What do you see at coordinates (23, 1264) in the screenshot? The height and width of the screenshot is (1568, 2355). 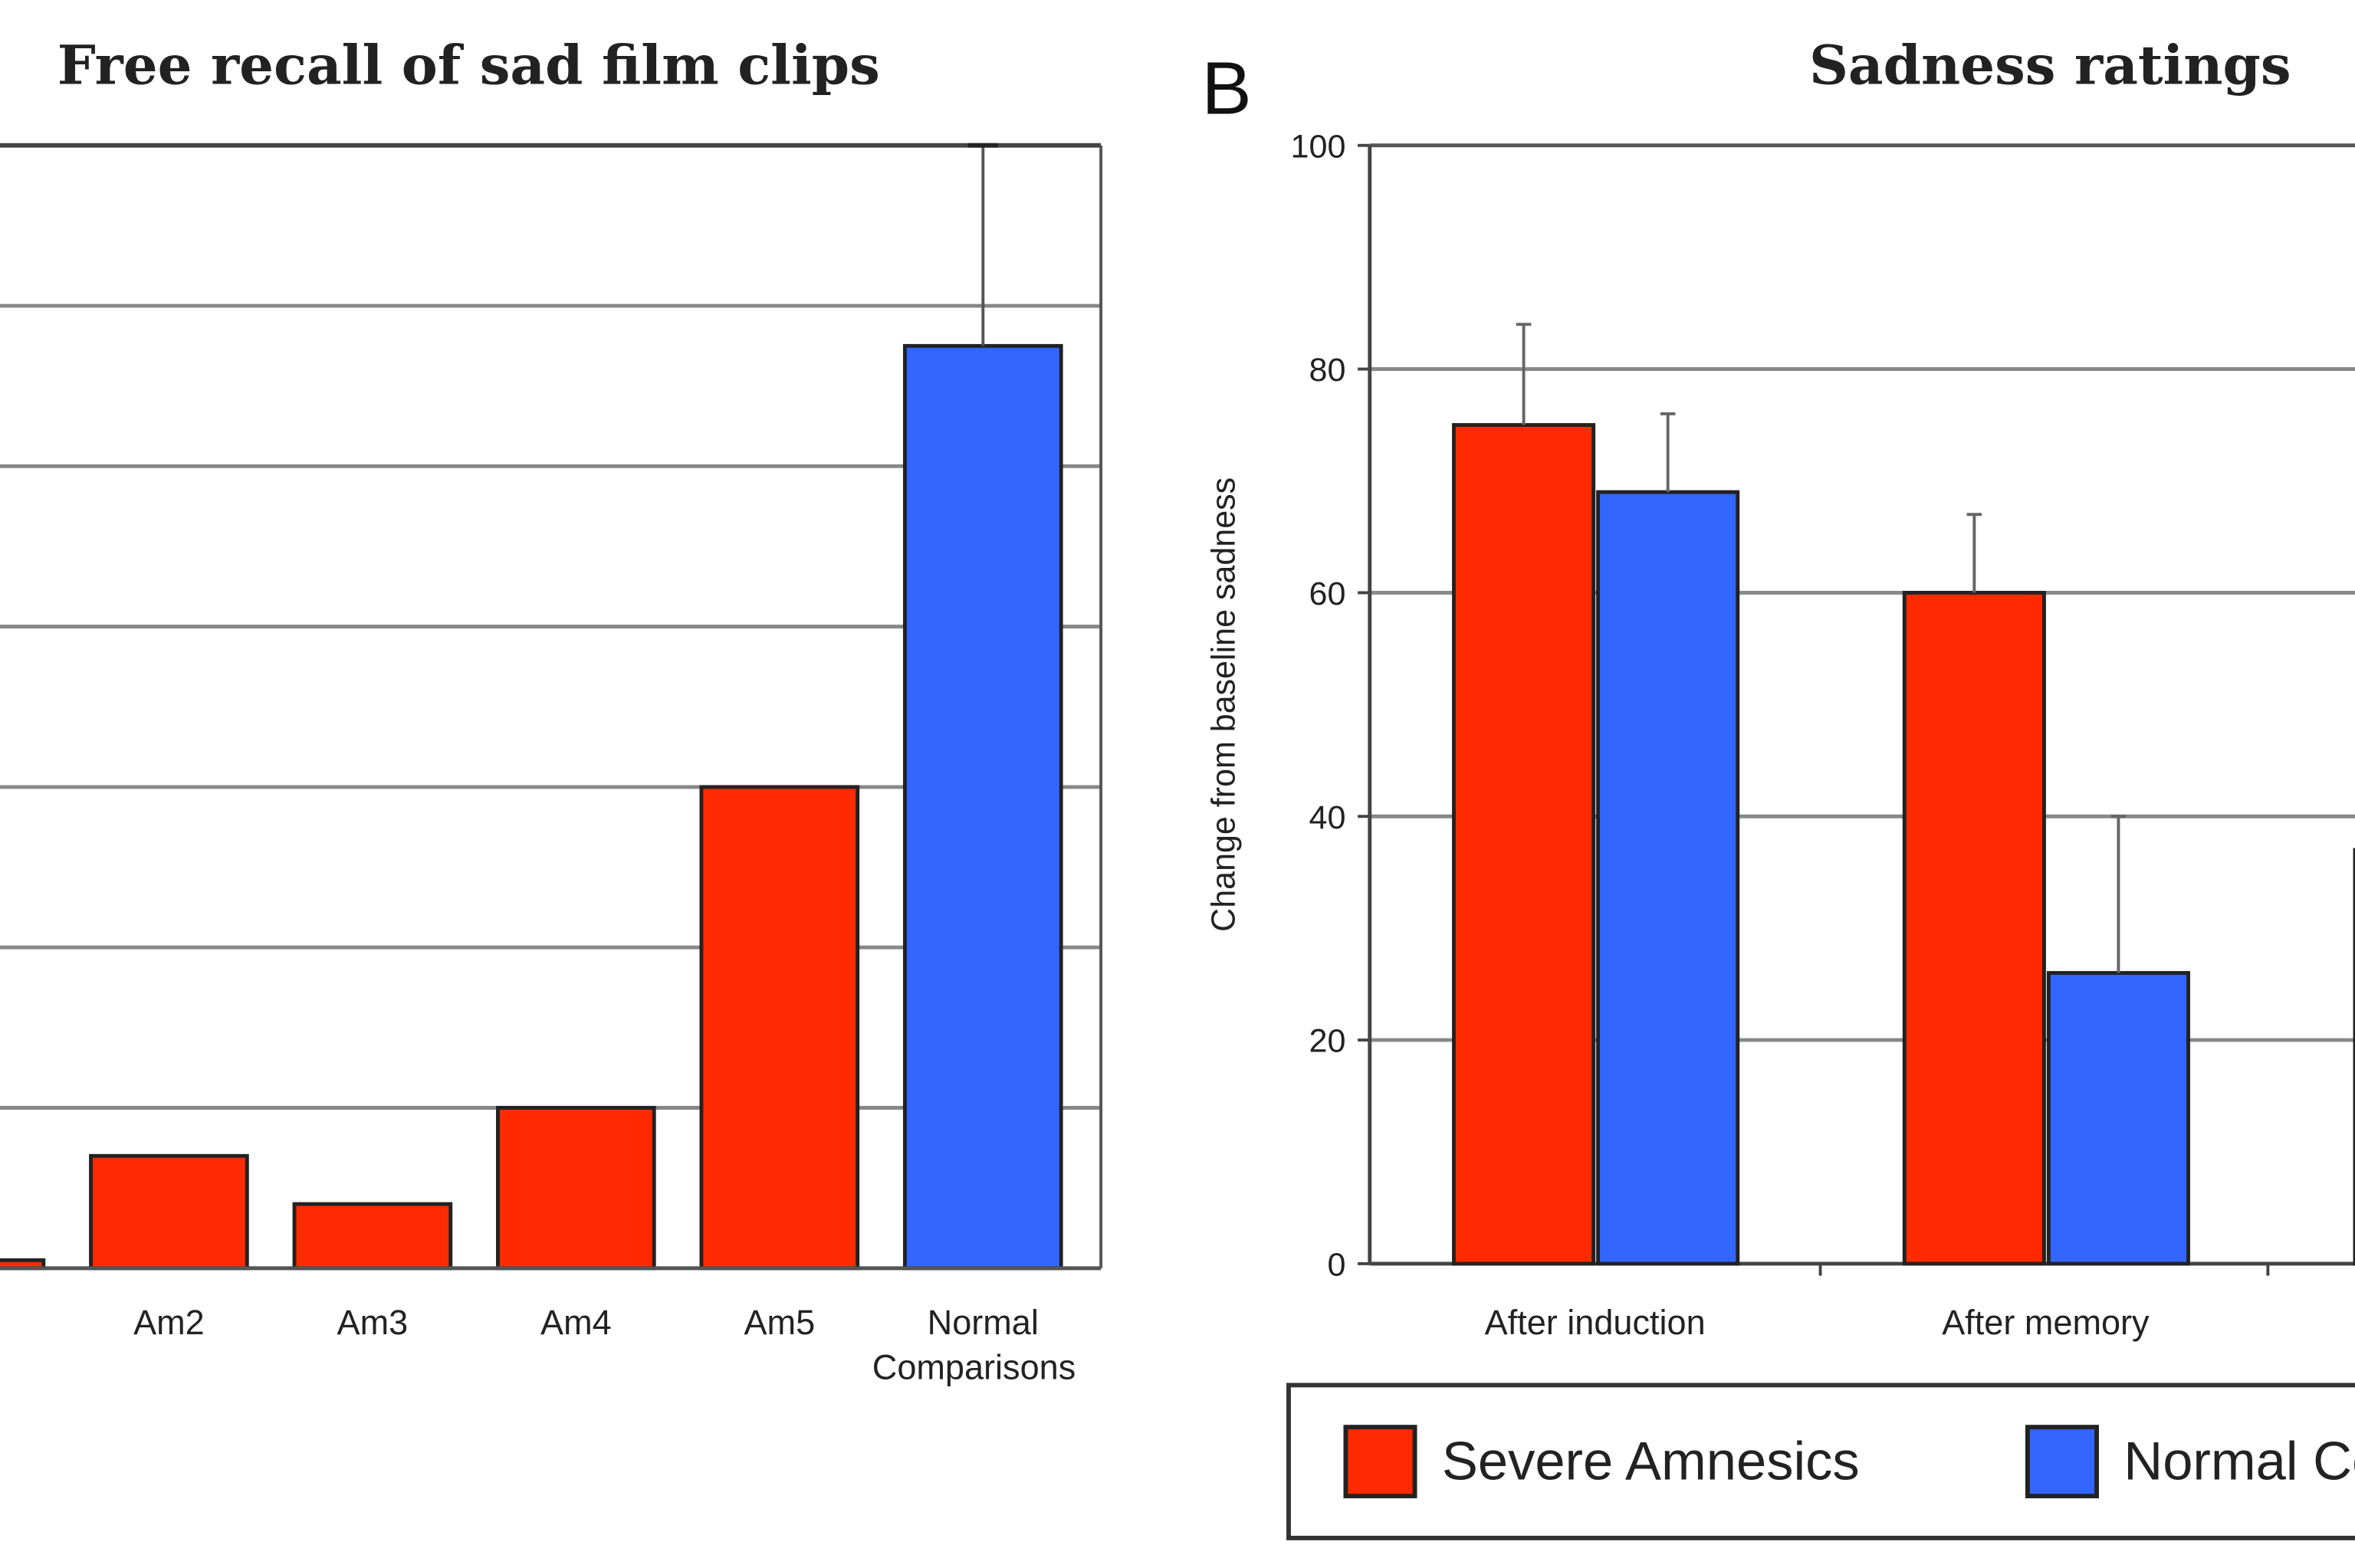 I see `bar-am1` at bounding box center [23, 1264].